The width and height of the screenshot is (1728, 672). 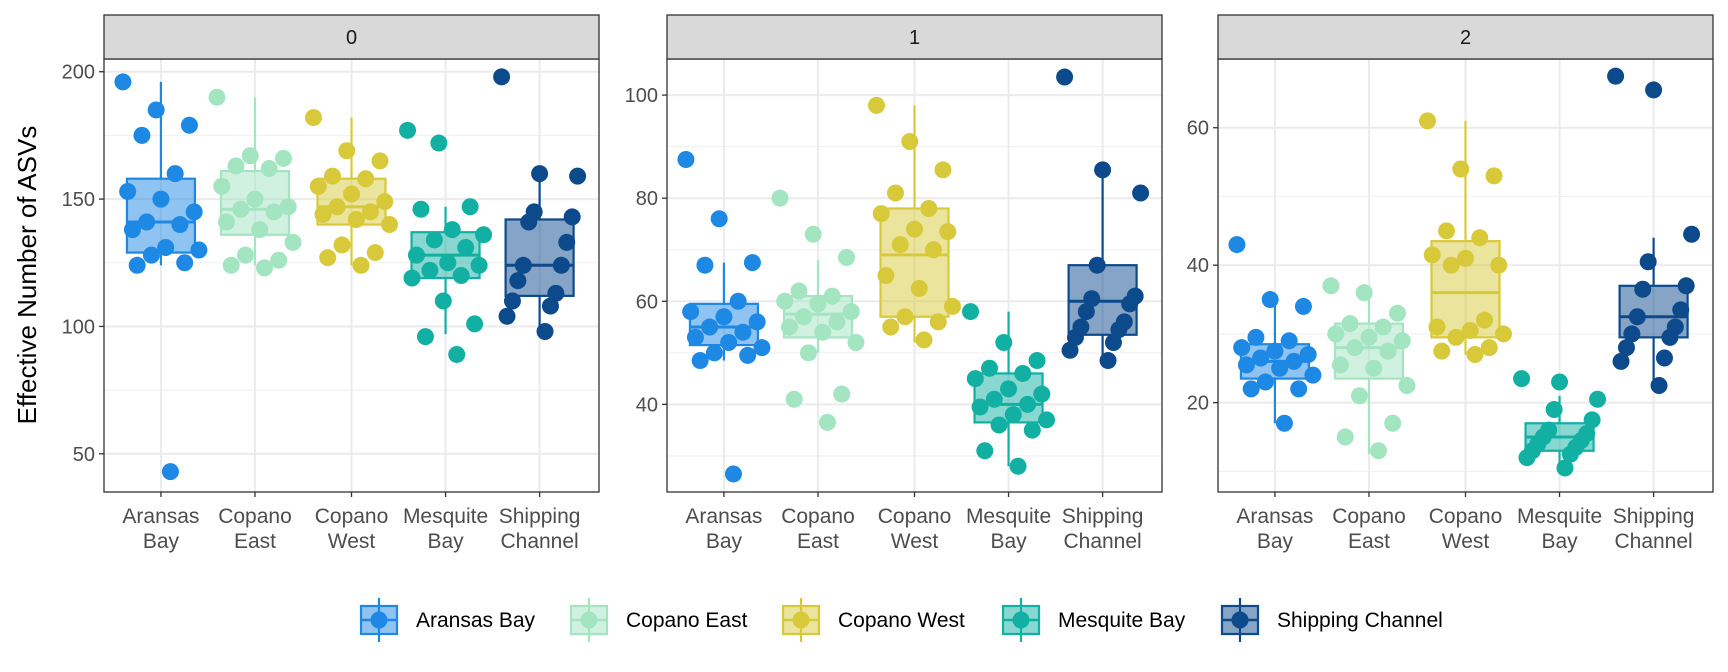 I want to click on x-tick-label: Copano West, so click(x=352, y=529).